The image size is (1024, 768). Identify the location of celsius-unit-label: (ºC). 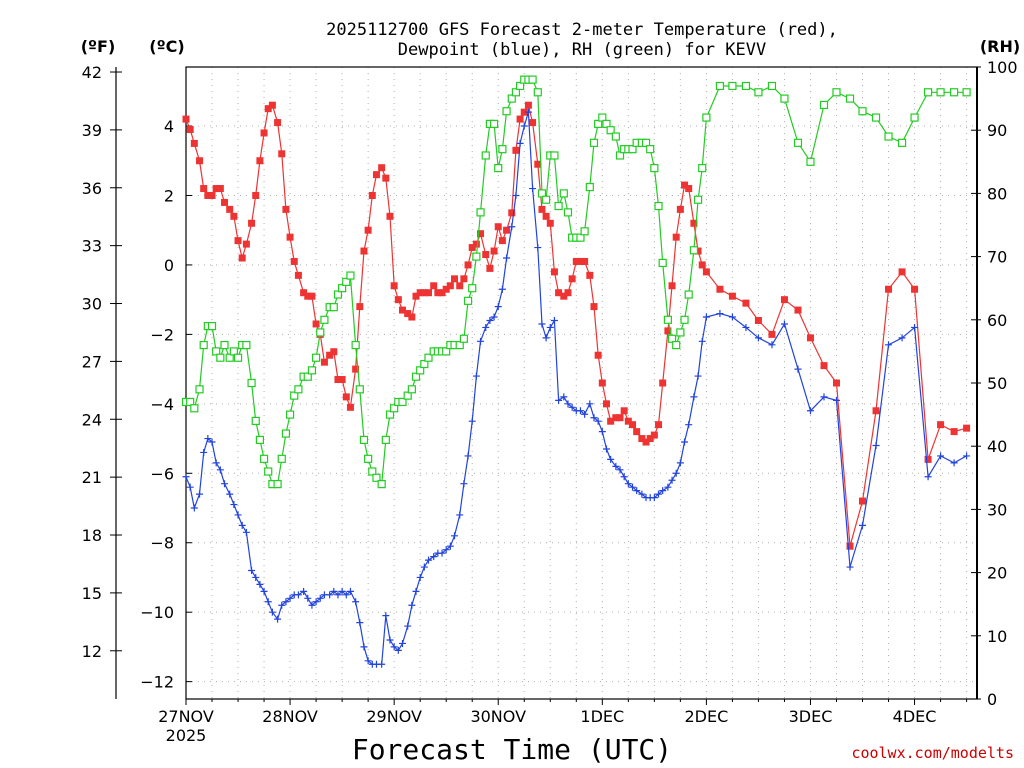
(166, 46).